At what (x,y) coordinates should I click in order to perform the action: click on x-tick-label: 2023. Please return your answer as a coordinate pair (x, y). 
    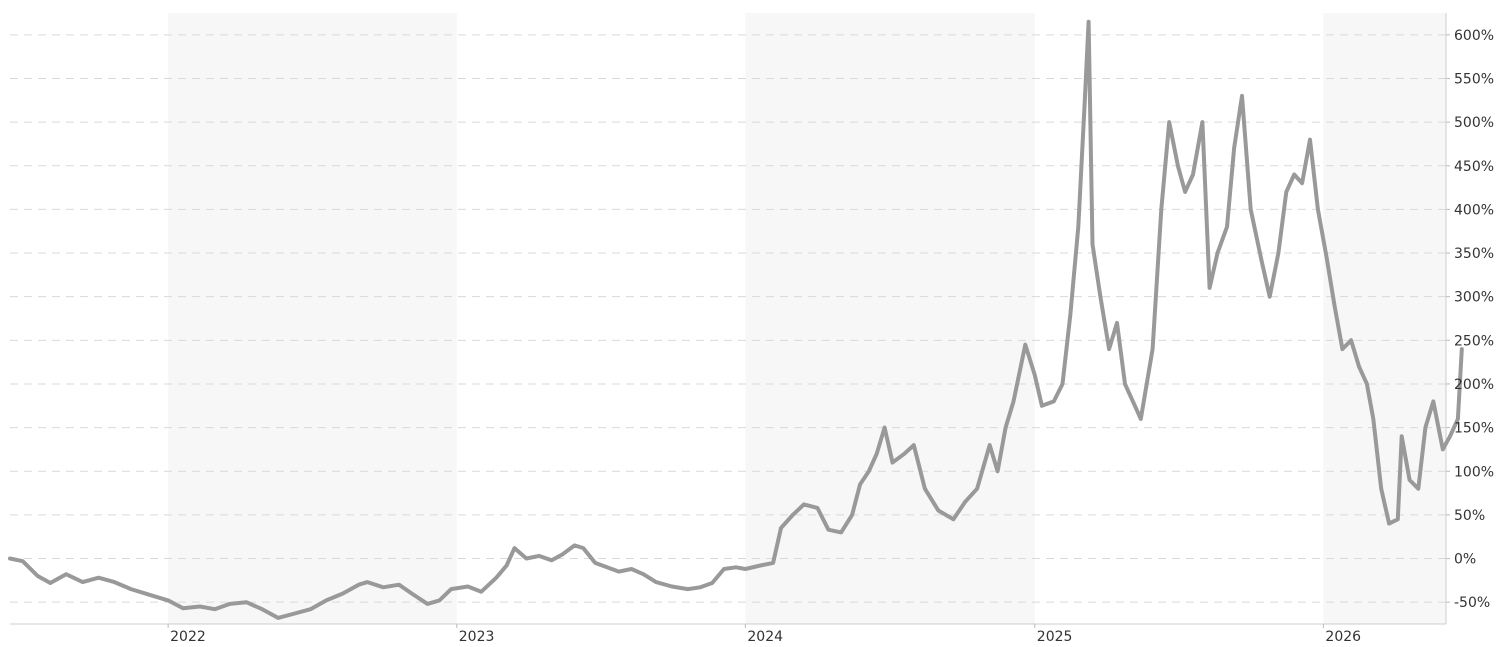
    Looking at the image, I should click on (477, 635).